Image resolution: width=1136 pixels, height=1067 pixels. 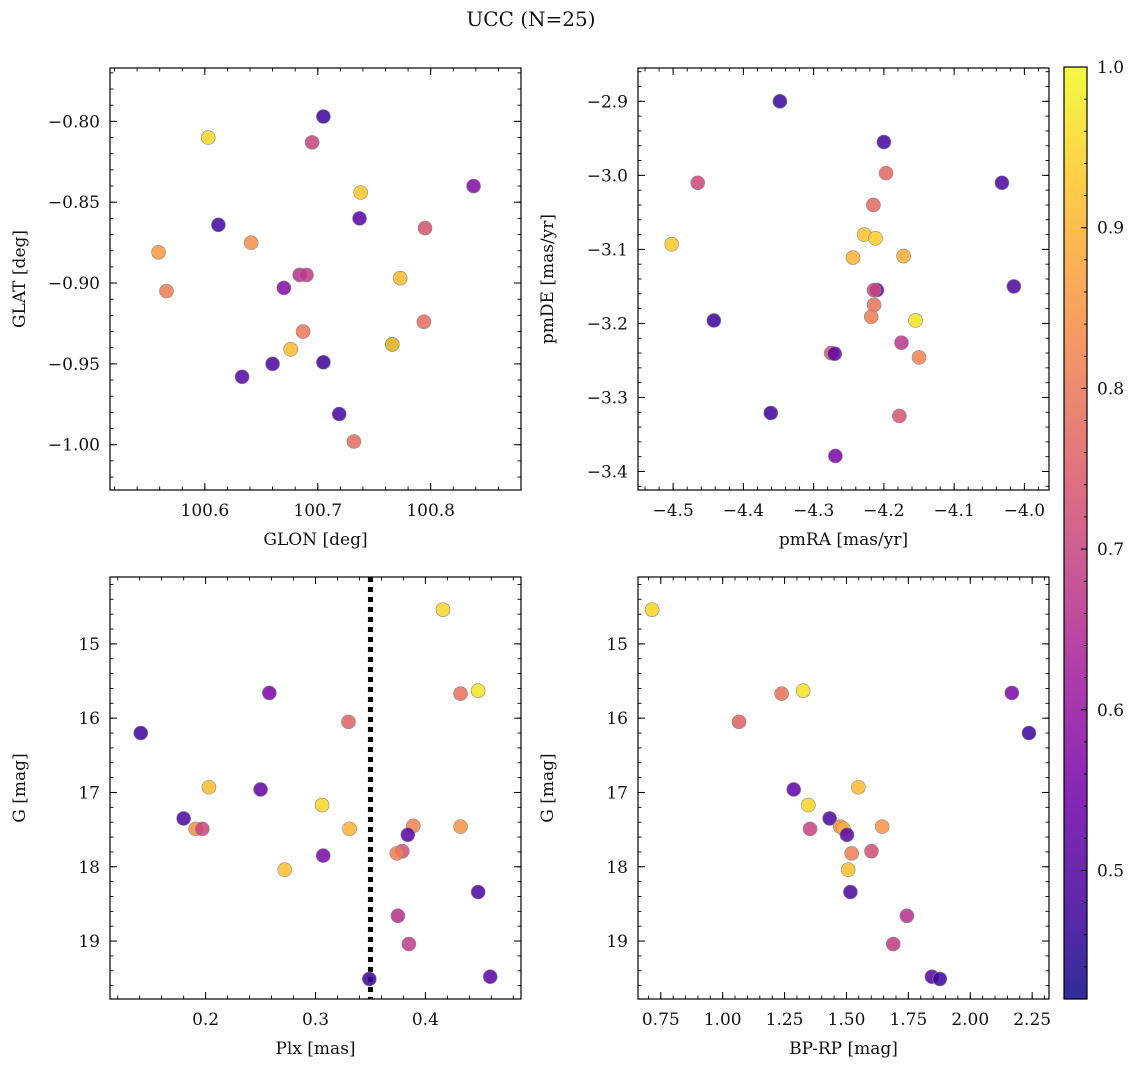 I want to click on y-axis-label: GLAT [deg], so click(x=20, y=279).